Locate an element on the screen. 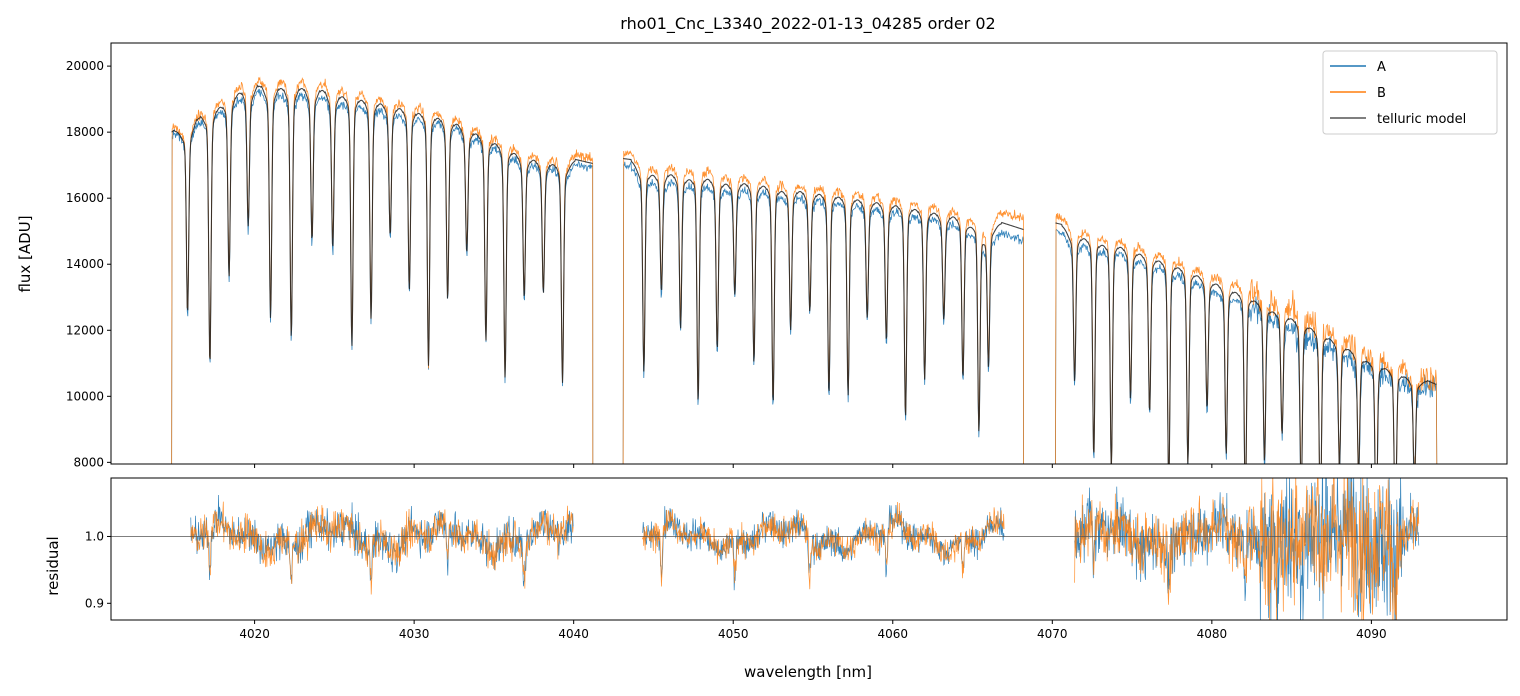 The image size is (1520, 696). residual-x-tick-label: 4070 is located at coordinates (1052, 634).